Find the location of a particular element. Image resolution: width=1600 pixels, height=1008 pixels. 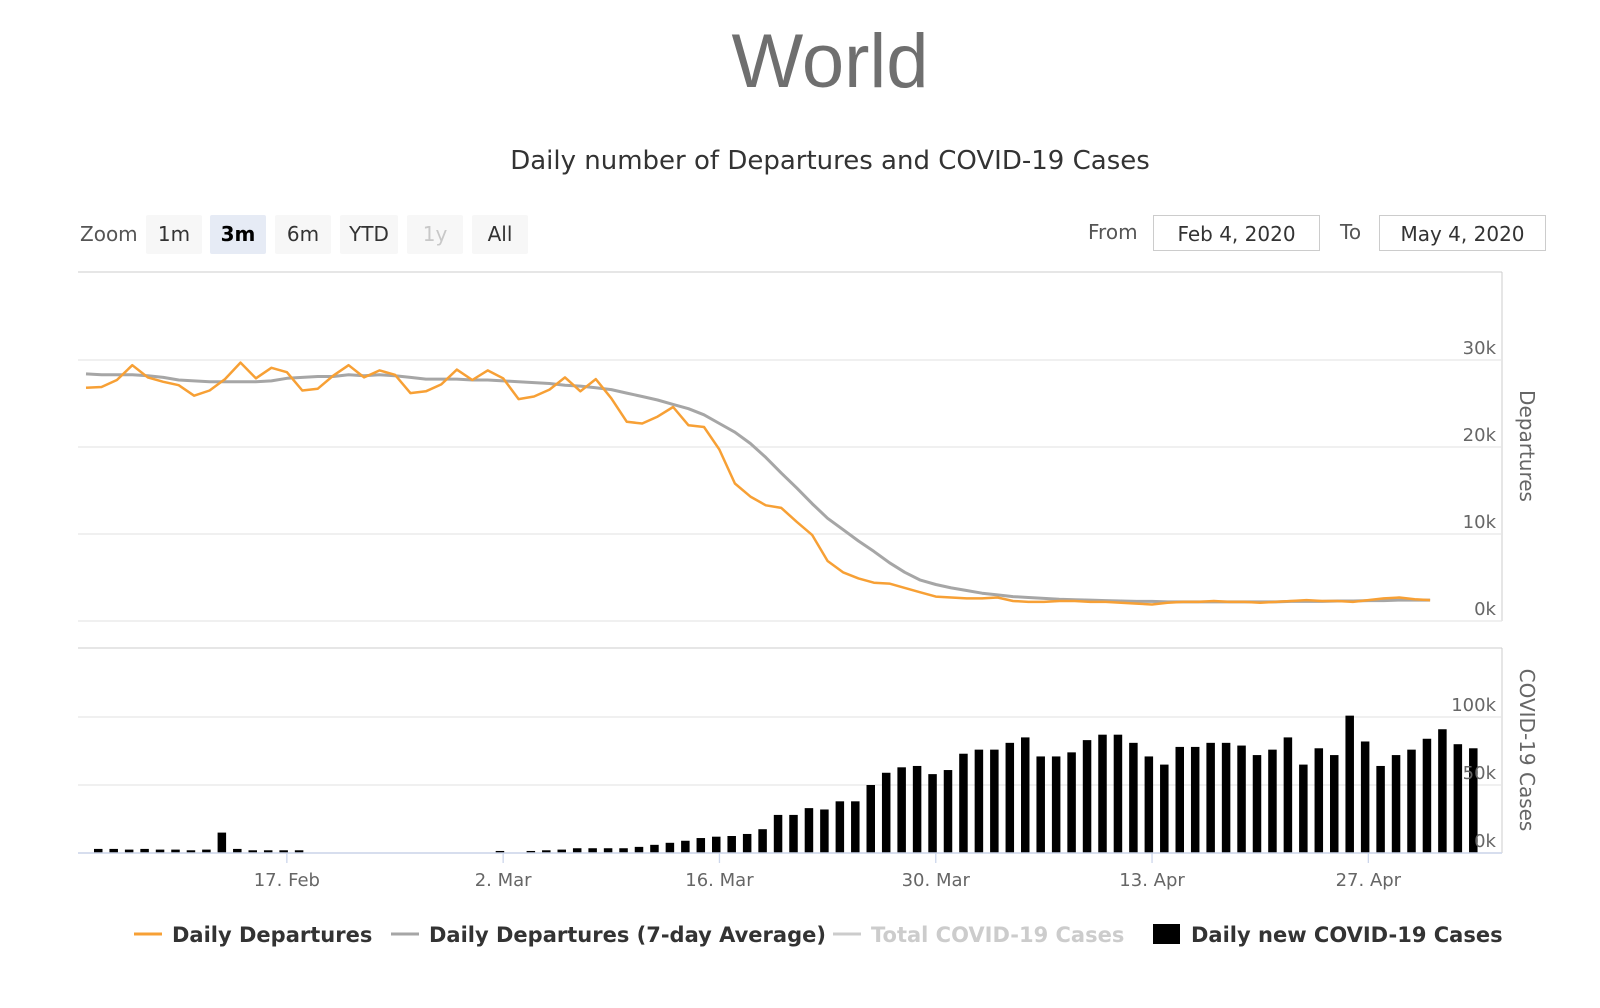

legend-item: Total COVID-19 Cases is located at coordinates (978, 935).